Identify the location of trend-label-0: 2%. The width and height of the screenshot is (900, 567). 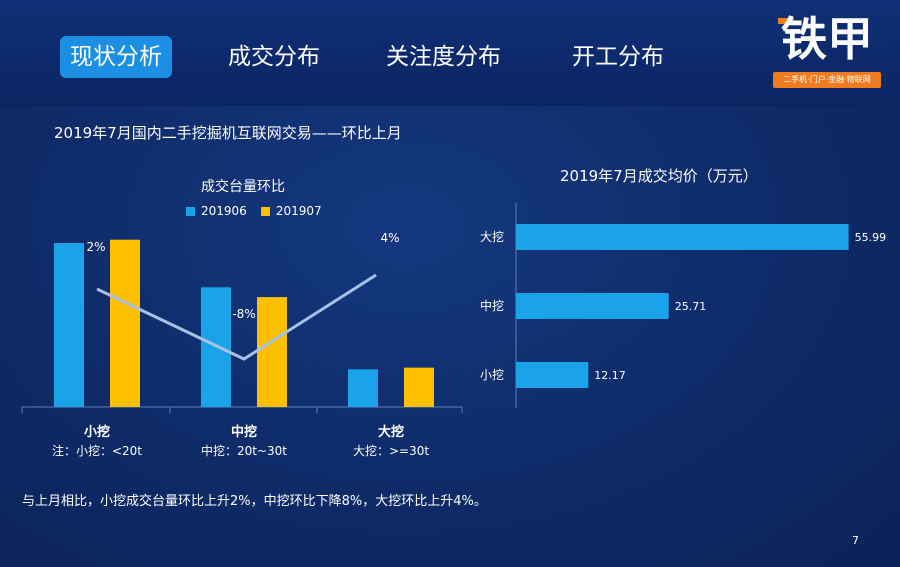
(95, 247).